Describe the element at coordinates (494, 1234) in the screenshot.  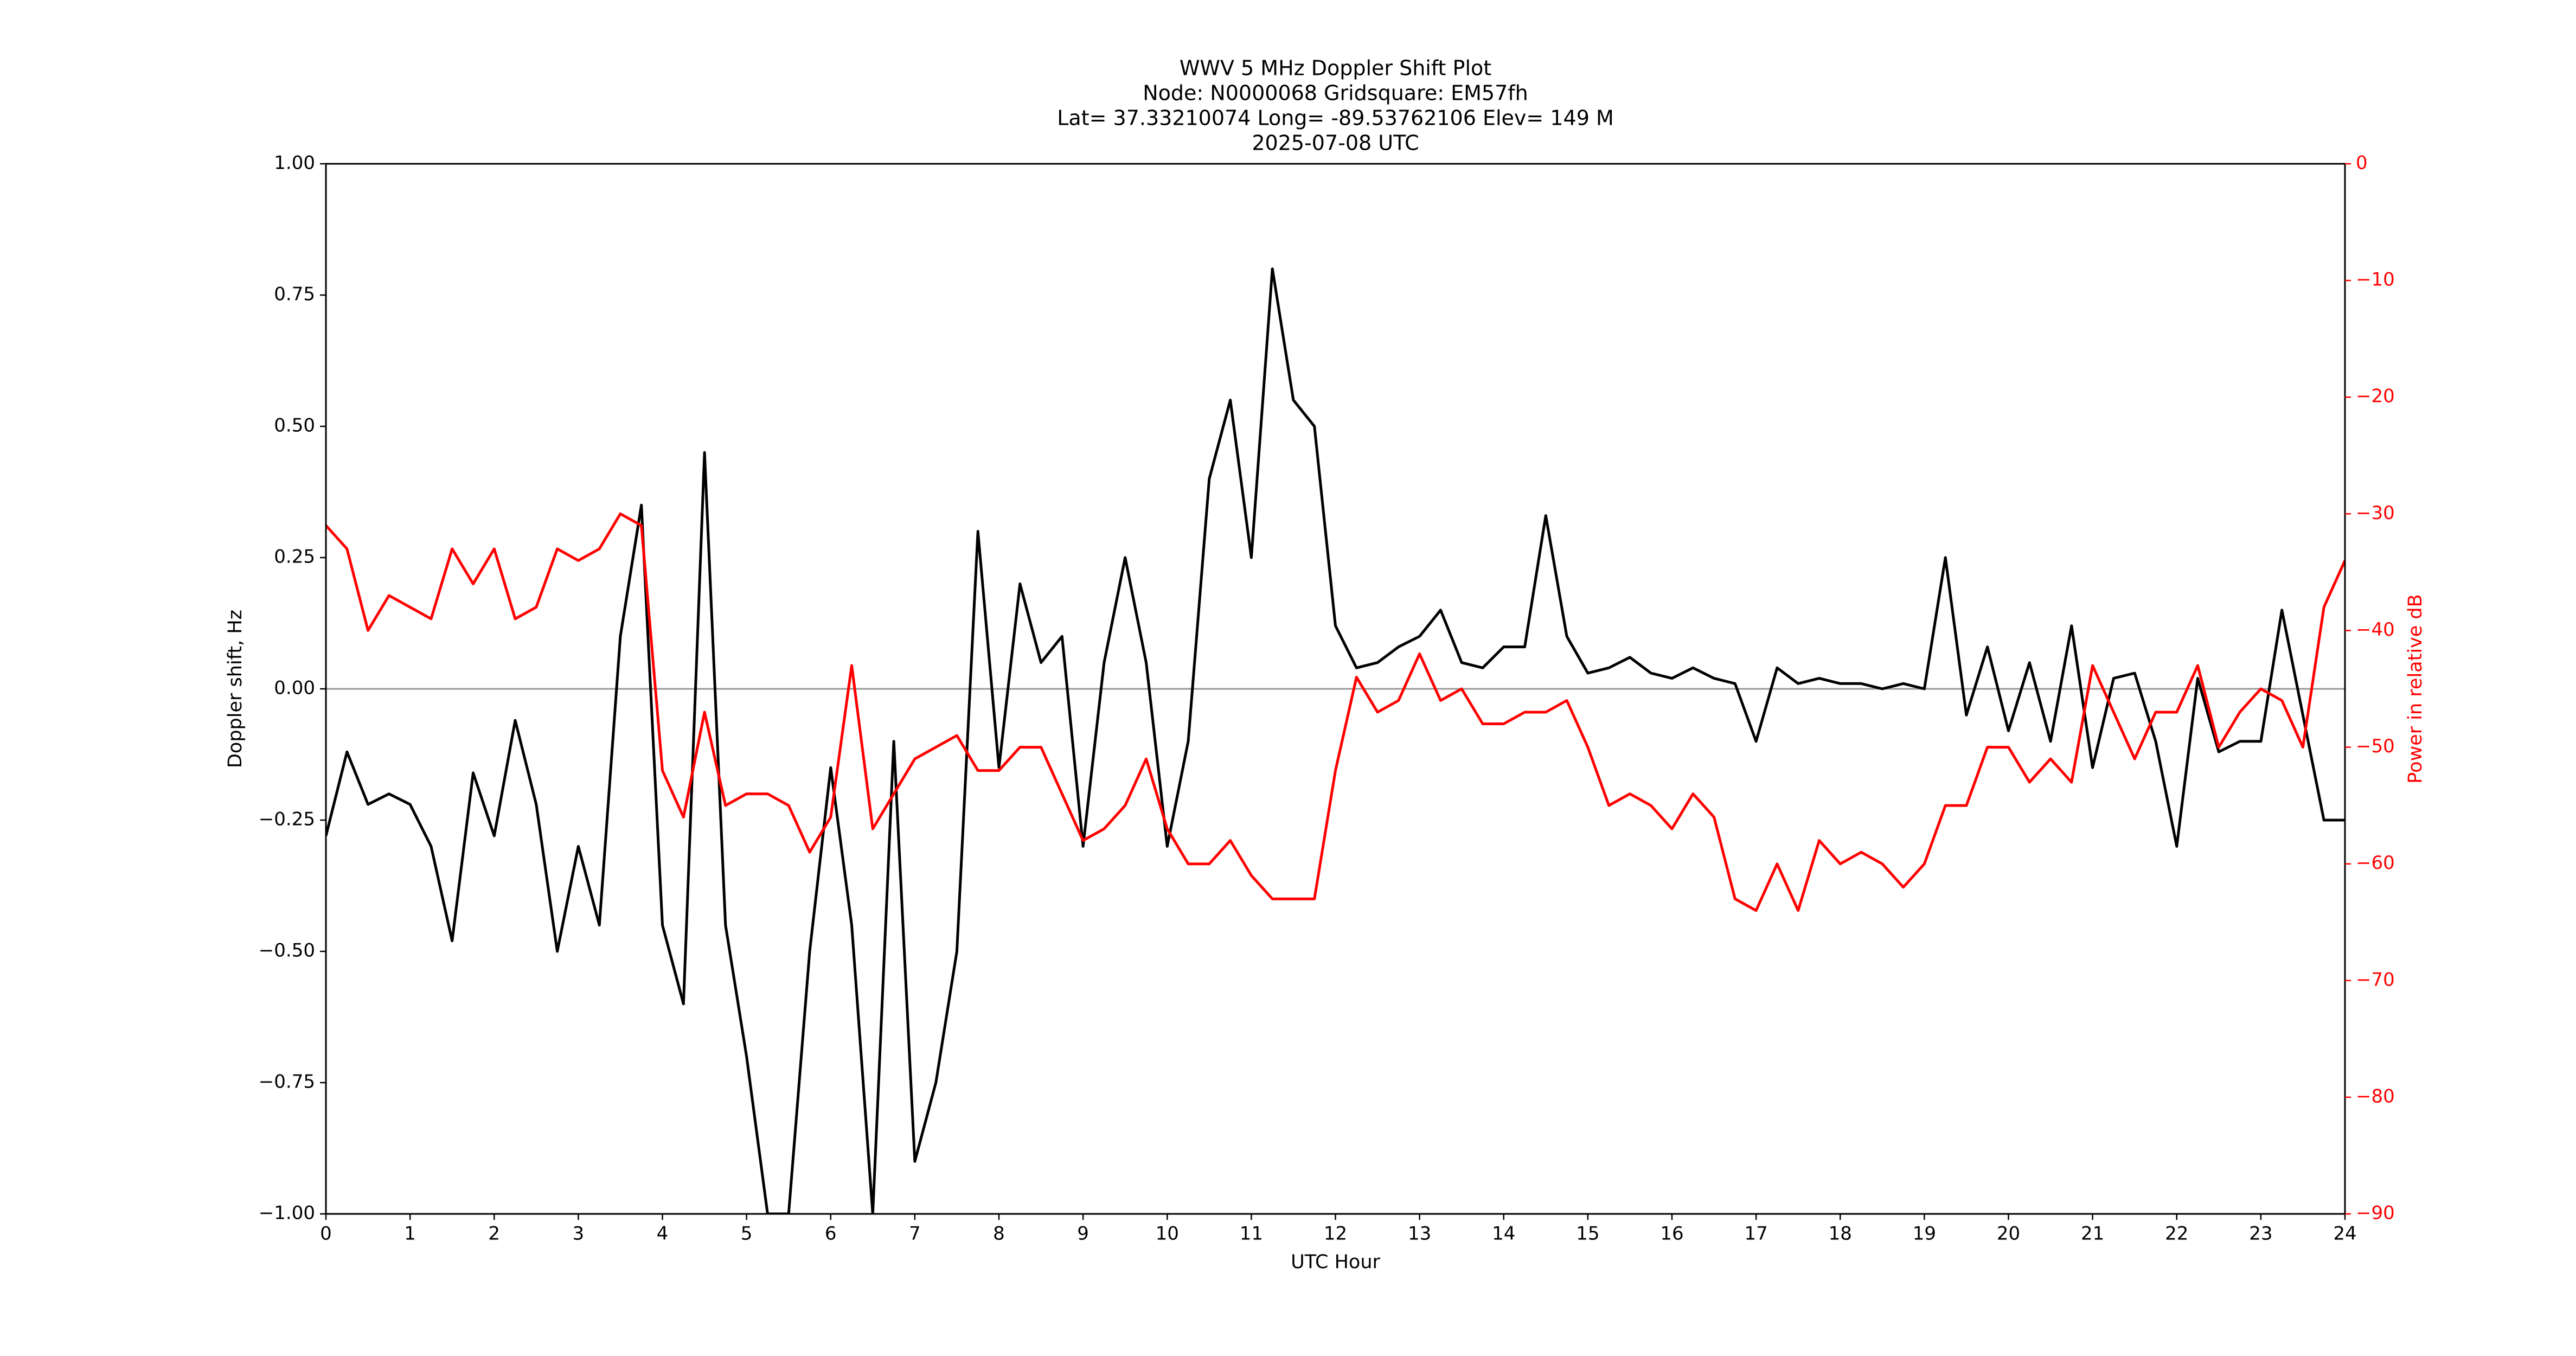
I see `x-tick-label: 2` at that location.